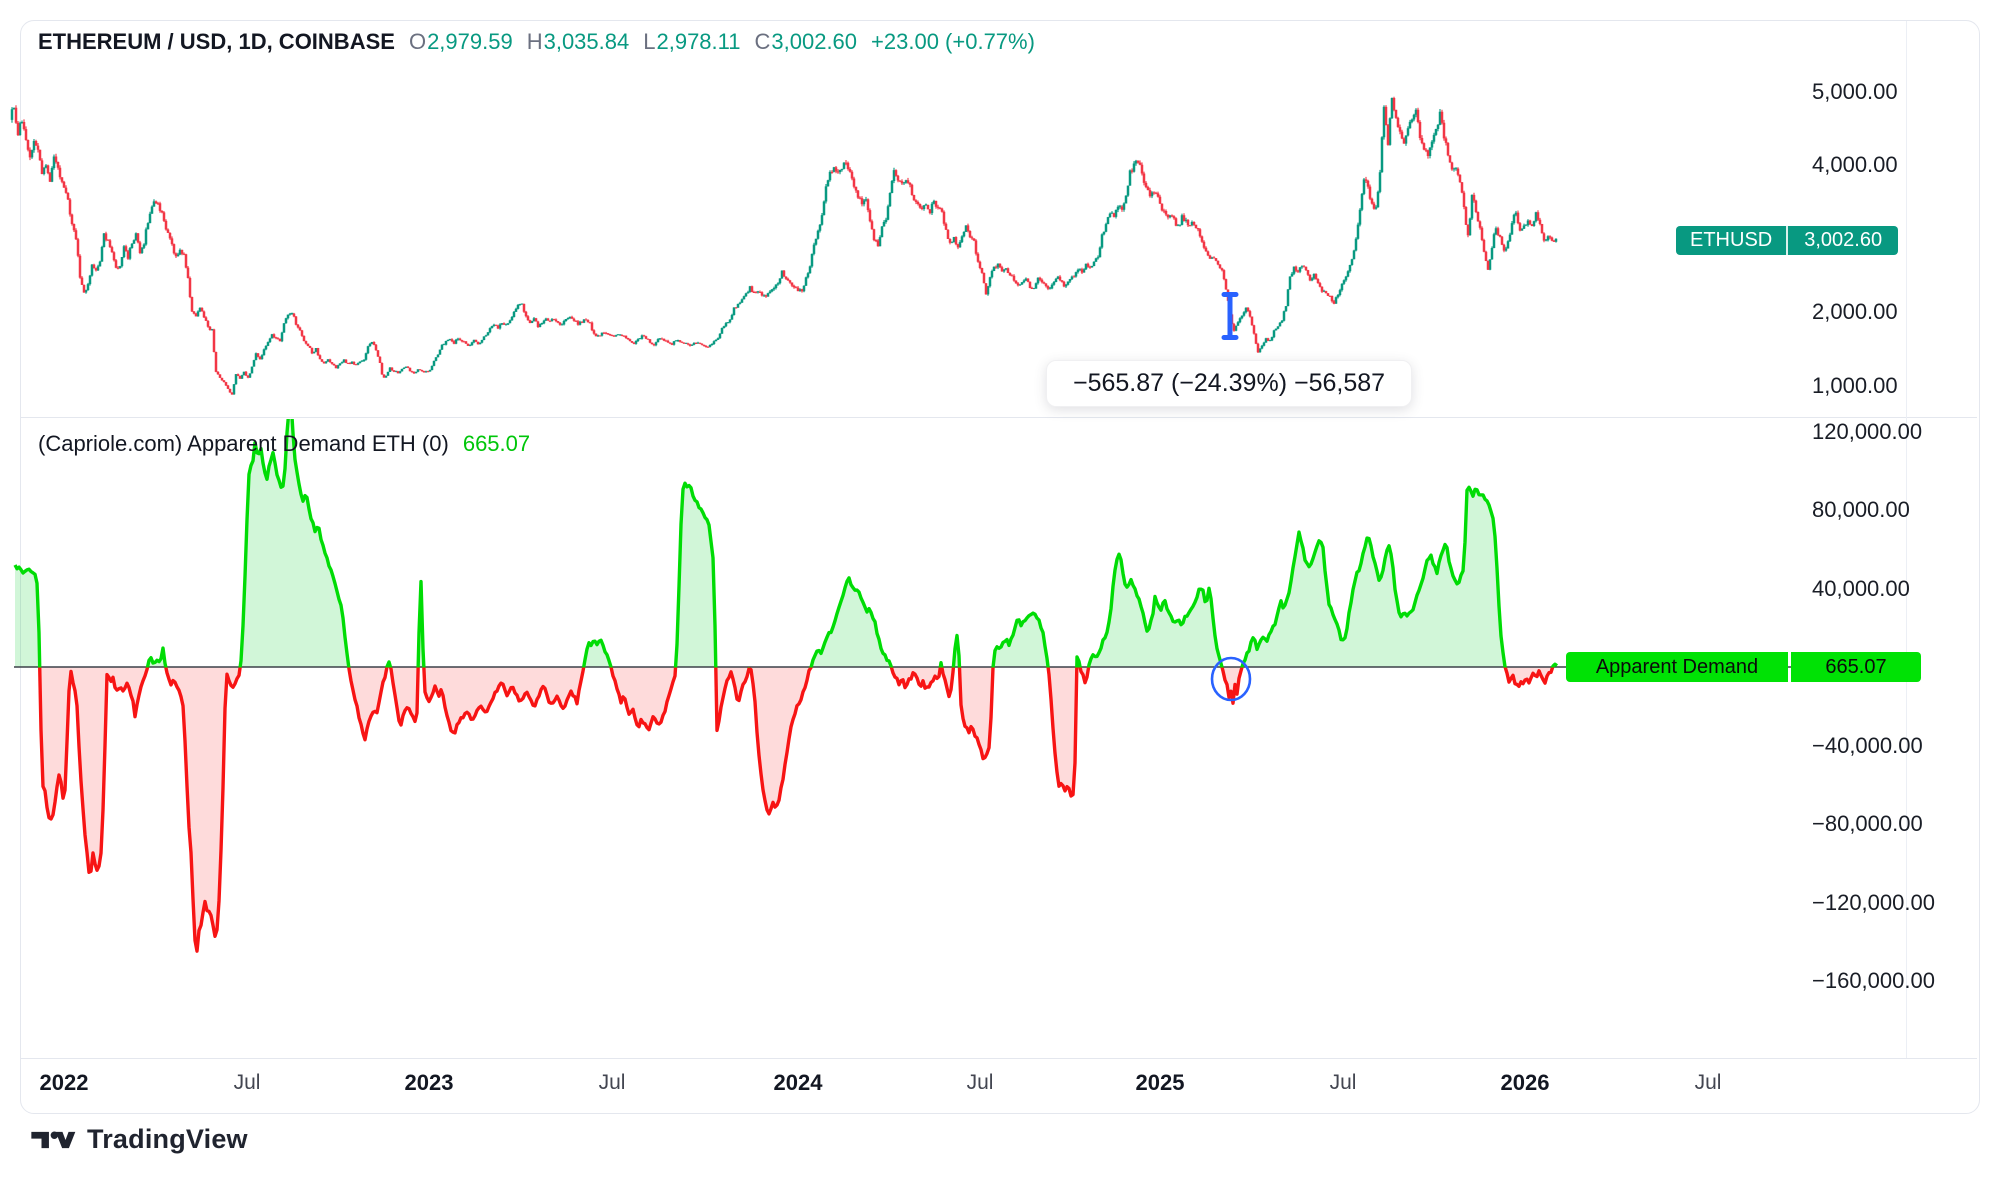  What do you see at coordinates (167, 1139) in the screenshot?
I see `tradingview-logo-text: TradingView` at bounding box center [167, 1139].